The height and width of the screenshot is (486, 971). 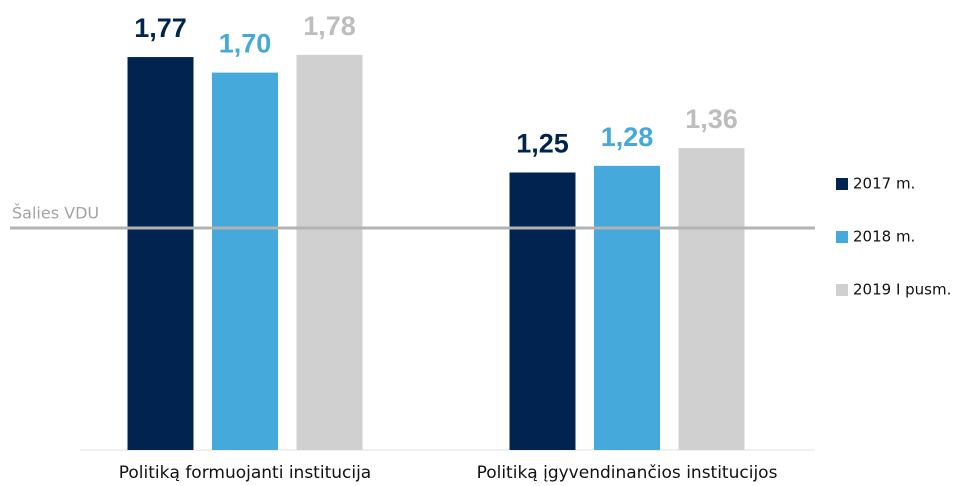 I want to click on x-tick-label: Politiką formuojanti institucija, so click(x=245, y=473).